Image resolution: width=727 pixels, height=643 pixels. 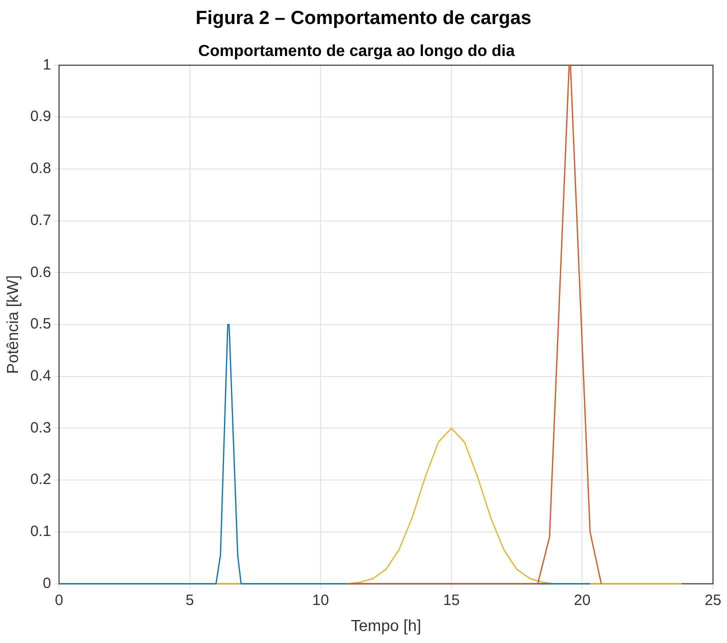 What do you see at coordinates (41, 324) in the screenshot?
I see `y-tick-label: 0.5` at bounding box center [41, 324].